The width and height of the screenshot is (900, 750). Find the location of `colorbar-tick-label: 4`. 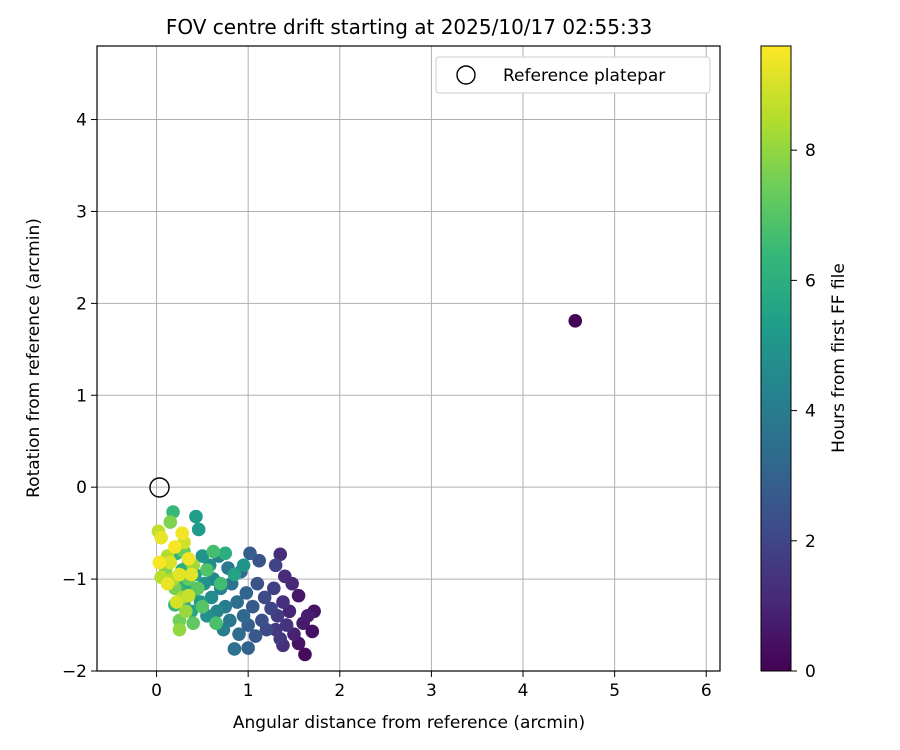

colorbar-tick-label: 4 is located at coordinates (810, 412).